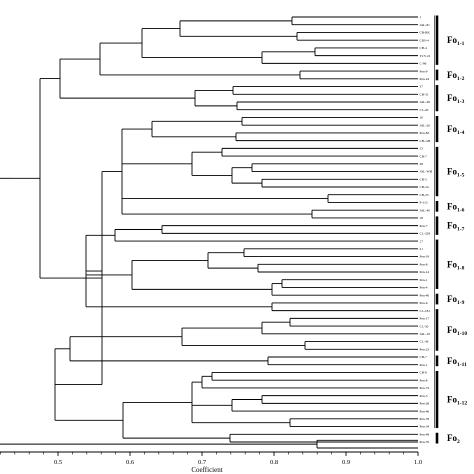  I want to click on leaf-label: CB-4, so click(424, 48).